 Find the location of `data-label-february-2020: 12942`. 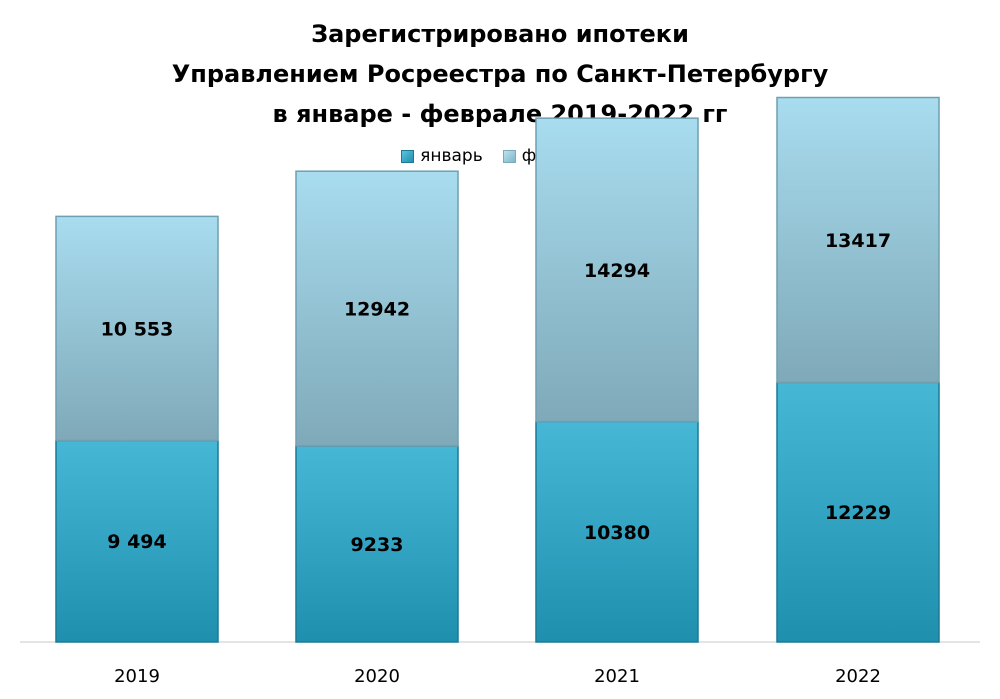

data-label-february-2020: 12942 is located at coordinates (377, 310).